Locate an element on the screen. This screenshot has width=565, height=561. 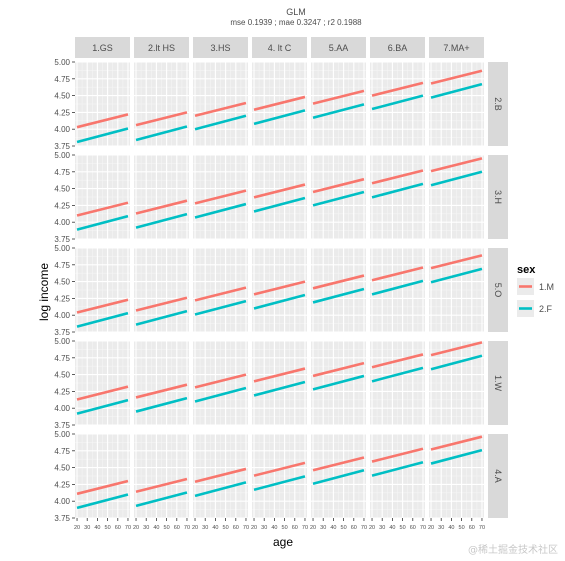
row-strip-label: 5.O is located at coordinates (498, 290).